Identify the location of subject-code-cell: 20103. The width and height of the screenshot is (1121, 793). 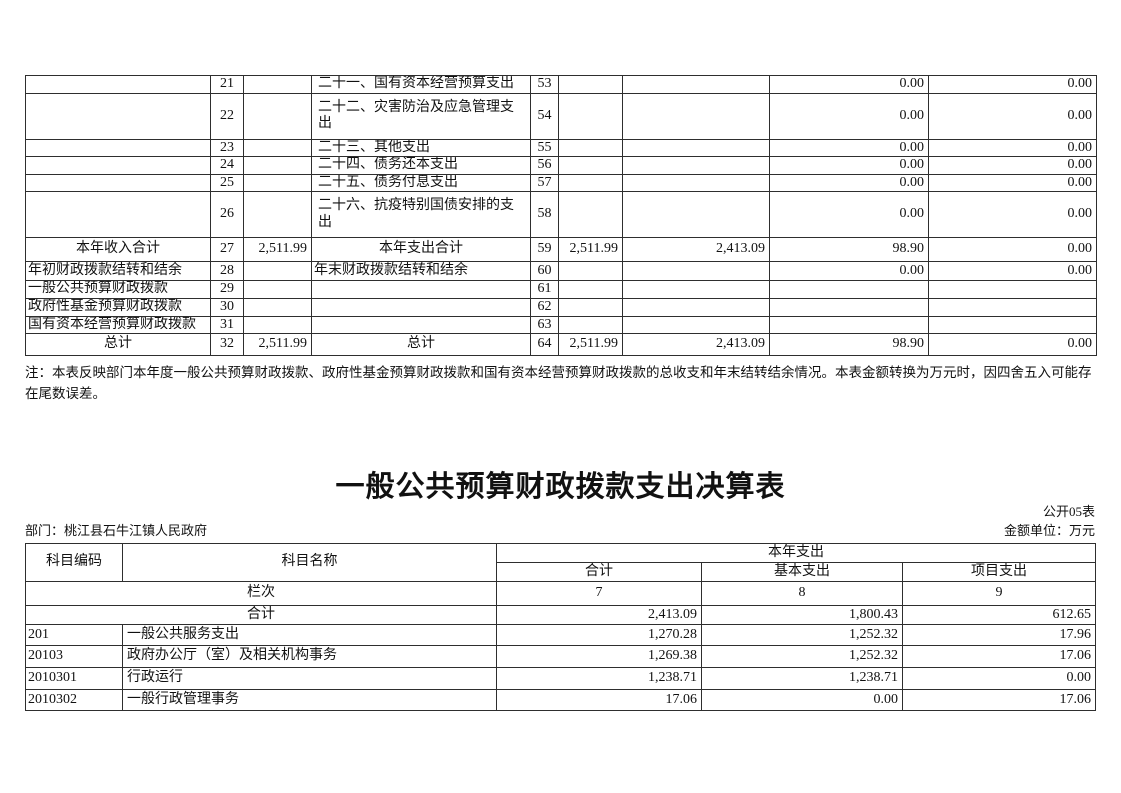
(74, 656).